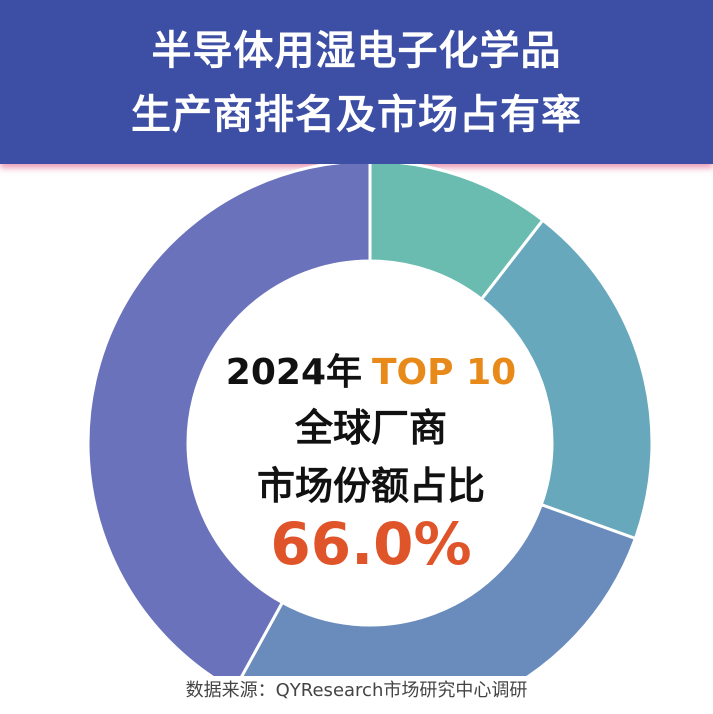 This screenshot has height=714, width=713. What do you see at coordinates (371, 544) in the screenshot?
I see `center-value: 66.0%` at bounding box center [371, 544].